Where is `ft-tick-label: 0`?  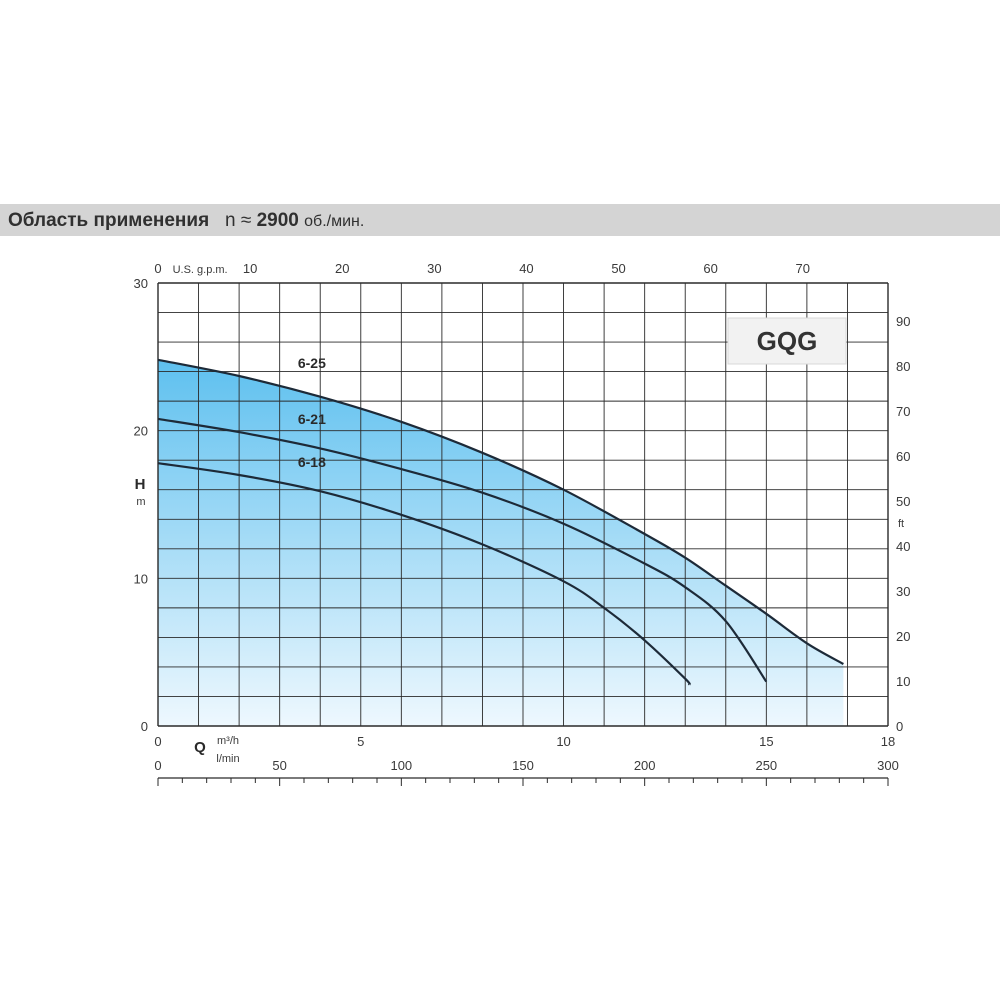
ft-tick-label: 0 is located at coordinates (899, 726).